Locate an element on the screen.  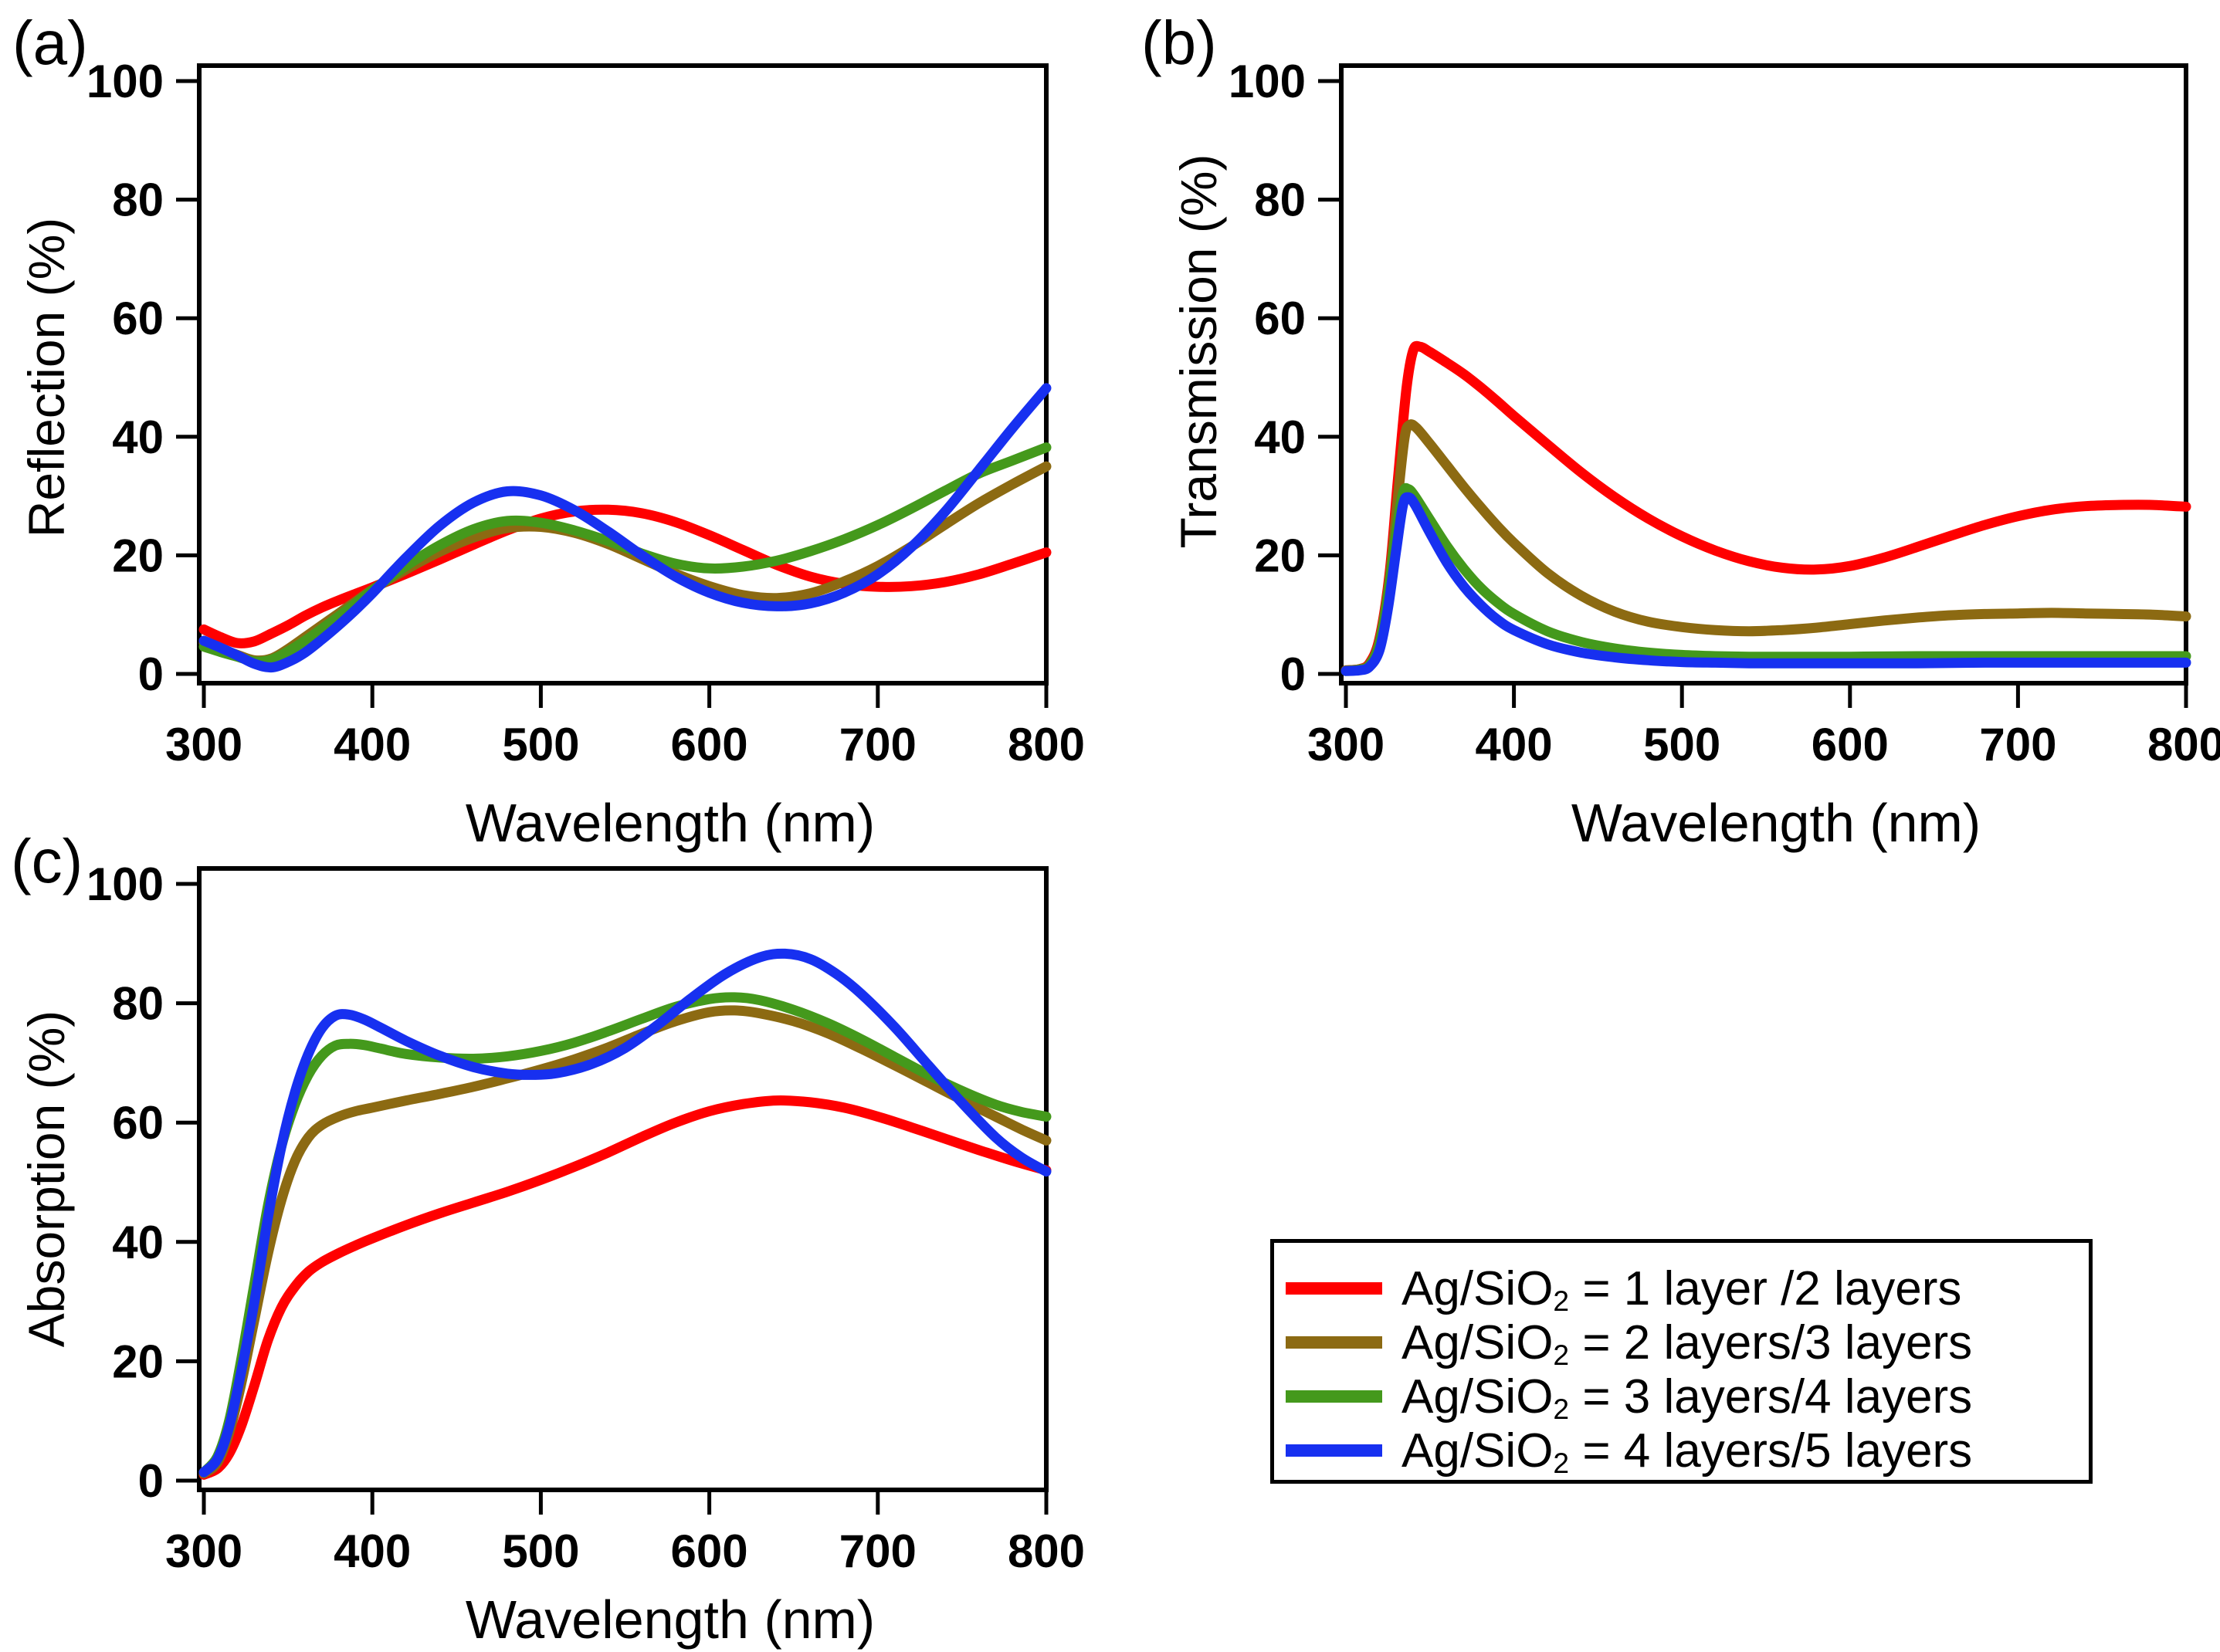
legend-label: Ag/SiO2 = 1 layer /2 layers is located at coordinates (1681, 1289).